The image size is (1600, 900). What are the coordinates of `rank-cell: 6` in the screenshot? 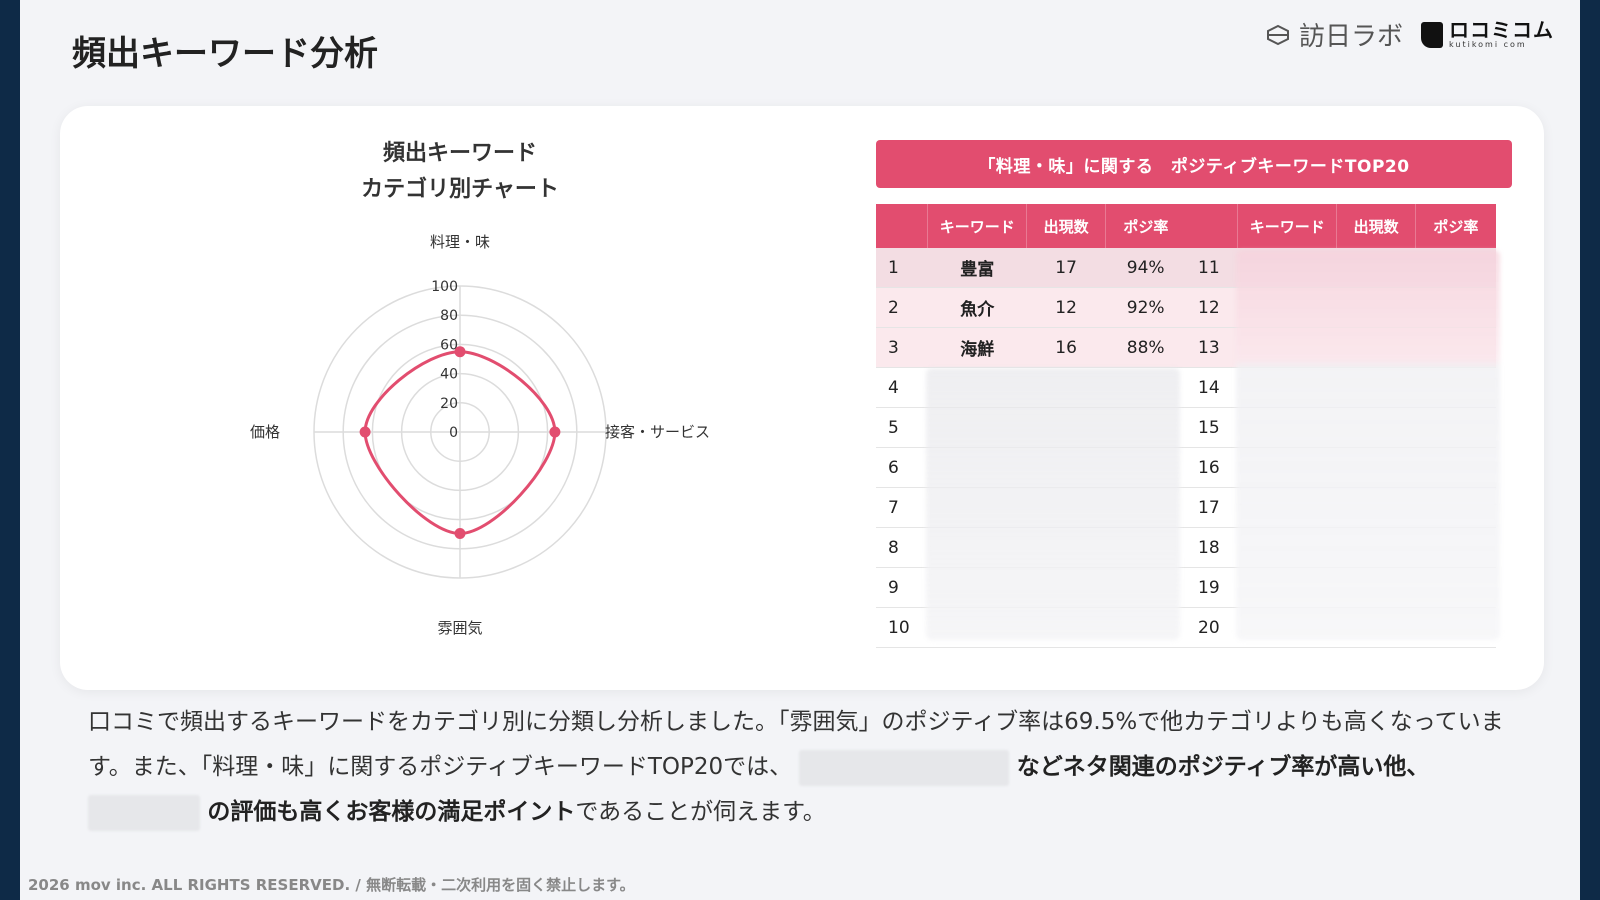 It's located at (902, 467).